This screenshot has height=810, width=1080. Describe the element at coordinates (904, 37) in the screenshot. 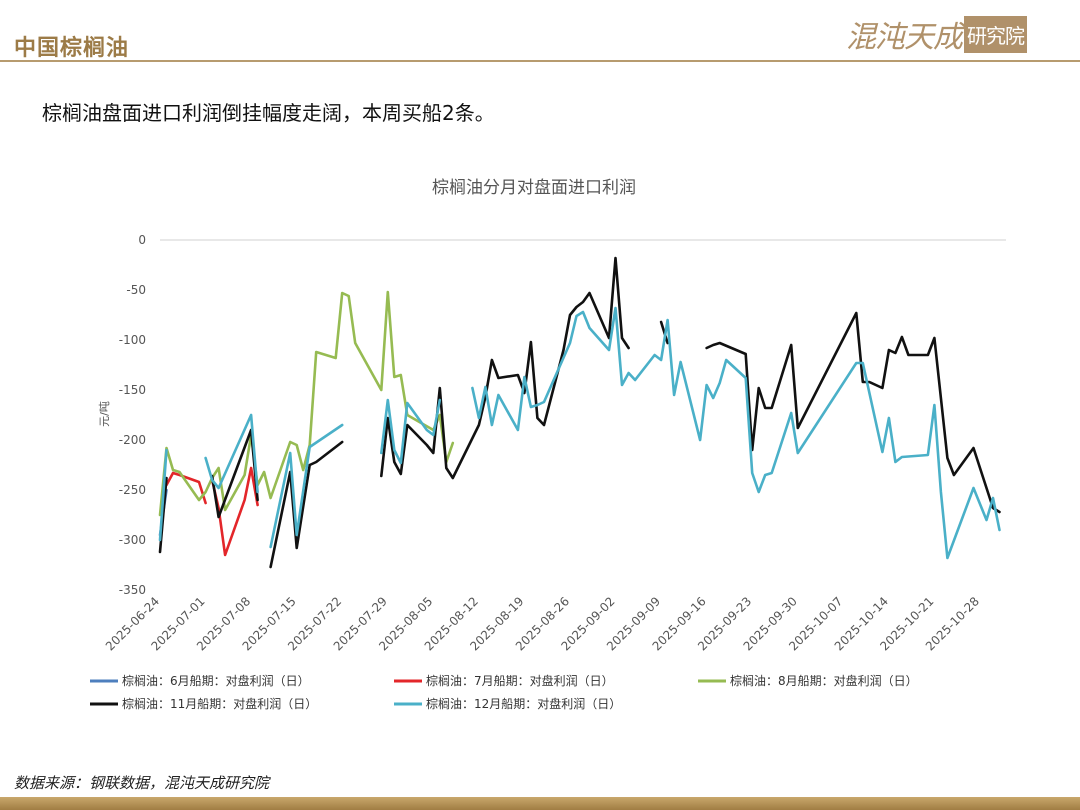

I see `logo-main-text: 混沌天成` at that location.